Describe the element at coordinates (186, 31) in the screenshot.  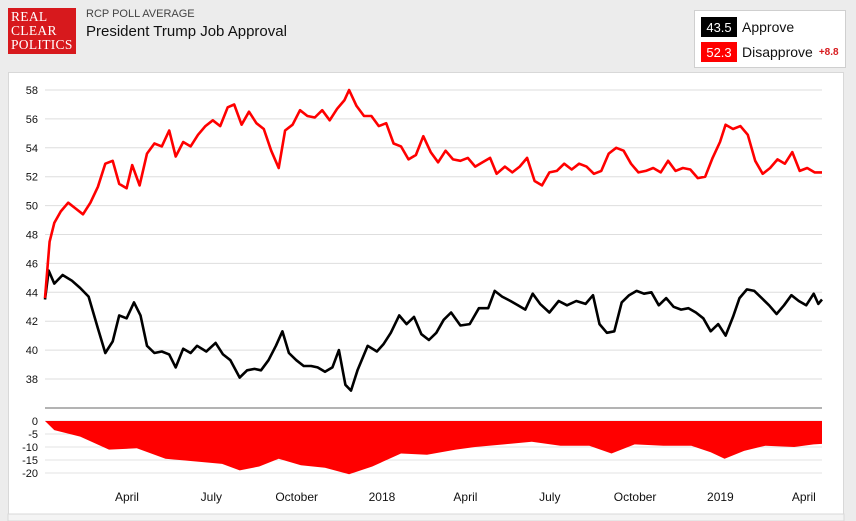
I see `chart-title: President Trump Job Approval` at that location.